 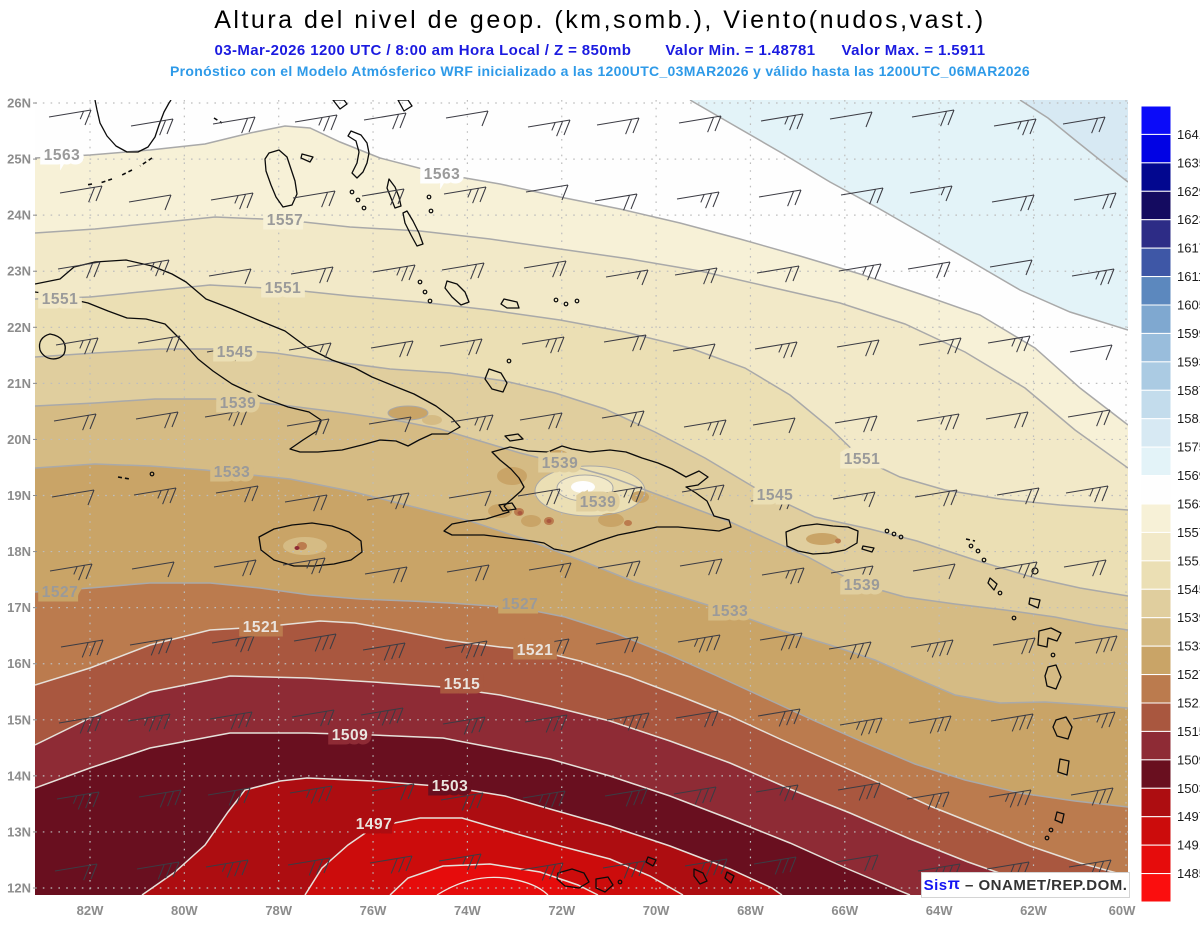 What do you see at coordinates (656, 910) in the screenshot?
I see `svg-text: 70W` at bounding box center [656, 910].